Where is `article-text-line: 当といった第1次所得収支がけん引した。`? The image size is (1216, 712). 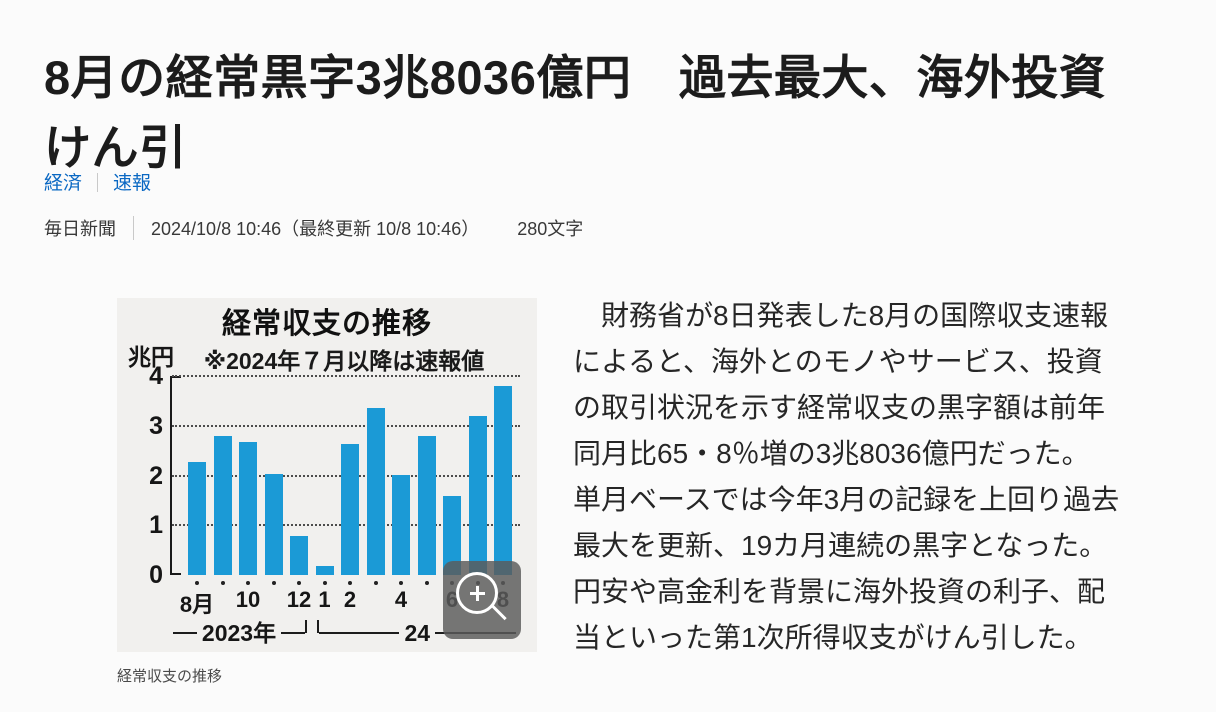
article-text-line: 当といった第1次所得収支がけん引した。 is located at coordinates (833, 637).